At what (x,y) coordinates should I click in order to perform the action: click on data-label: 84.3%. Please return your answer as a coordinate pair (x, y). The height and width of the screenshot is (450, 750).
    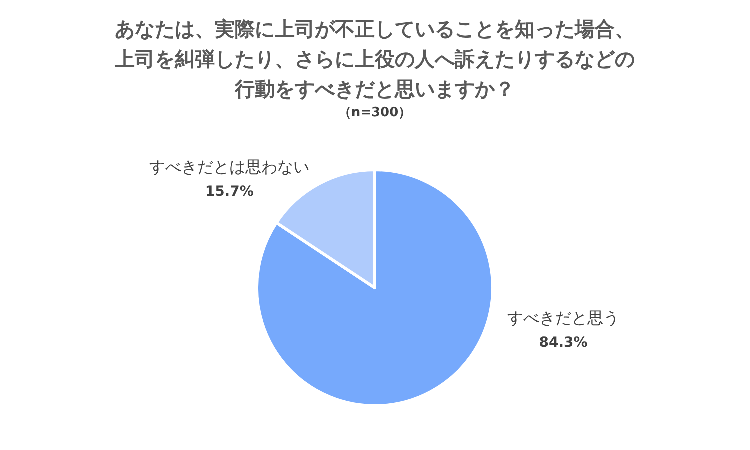
    Looking at the image, I should click on (563, 342).